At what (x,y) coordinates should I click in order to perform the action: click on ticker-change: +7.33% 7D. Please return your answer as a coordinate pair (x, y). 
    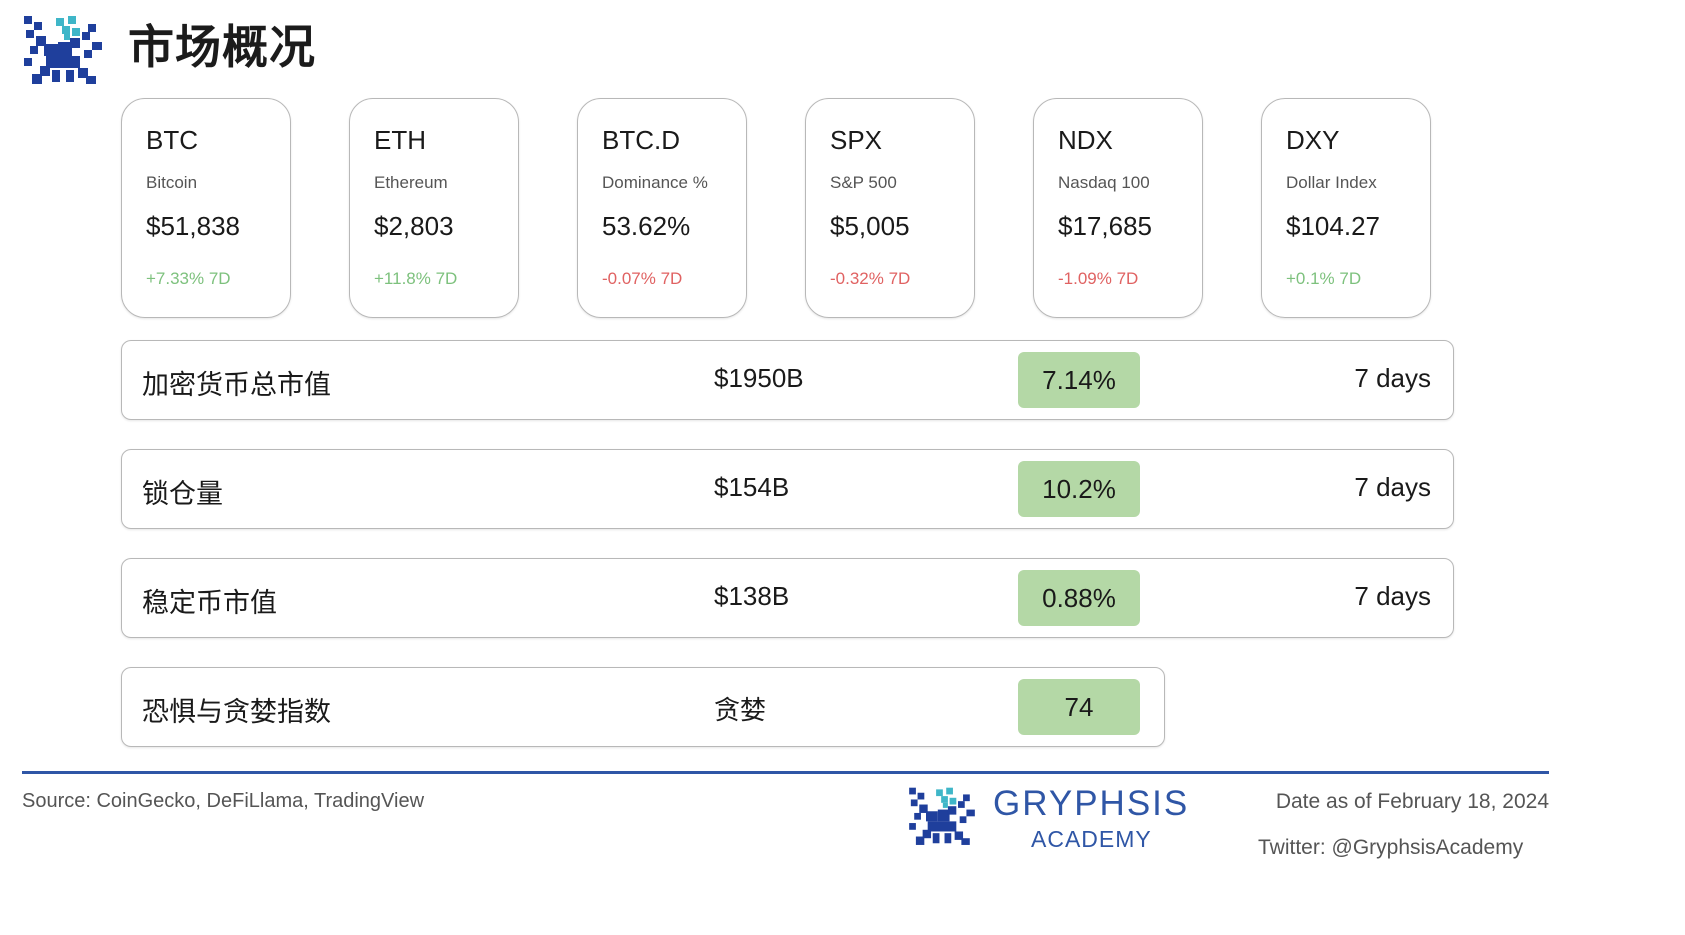
    Looking at the image, I should click on (188, 278).